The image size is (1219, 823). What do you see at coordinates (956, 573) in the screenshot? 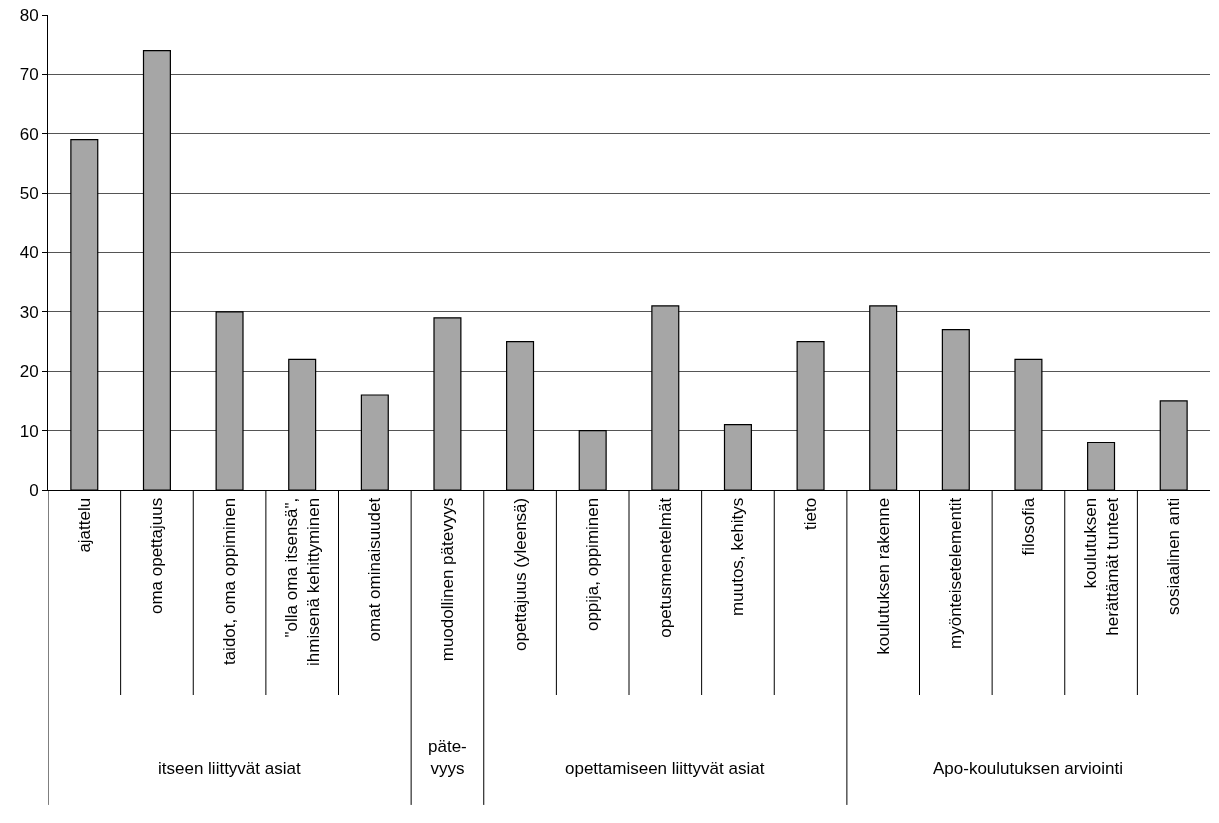
I see `x-tick-label: myönteisetelementit` at bounding box center [956, 573].